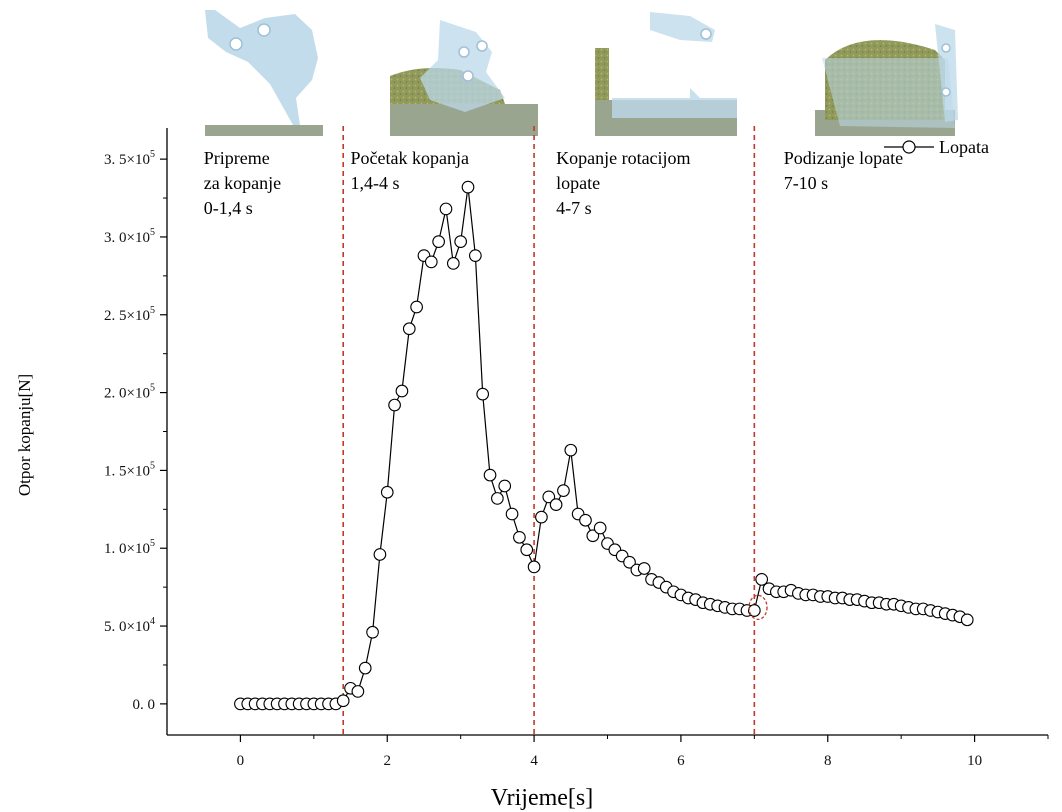 The image size is (1062, 812). Describe the element at coordinates (681, 761) in the screenshot. I see `x-tick-label: 6` at that location.